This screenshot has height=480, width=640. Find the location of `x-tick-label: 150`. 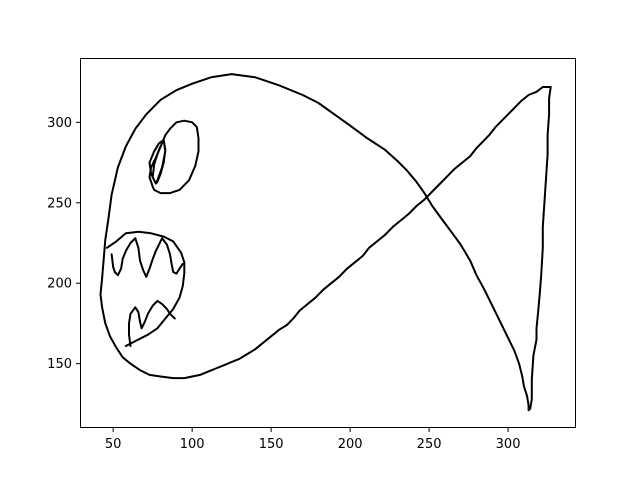

x-tick-label: 150 is located at coordinates (271, 444).